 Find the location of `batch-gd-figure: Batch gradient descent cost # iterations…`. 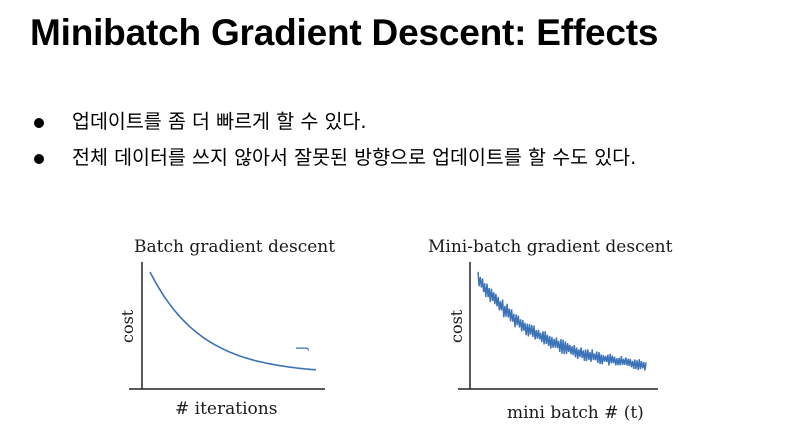

batch-gd-figure: Batch gradient descent cost # iterations… is located at coordinates (226, 328).